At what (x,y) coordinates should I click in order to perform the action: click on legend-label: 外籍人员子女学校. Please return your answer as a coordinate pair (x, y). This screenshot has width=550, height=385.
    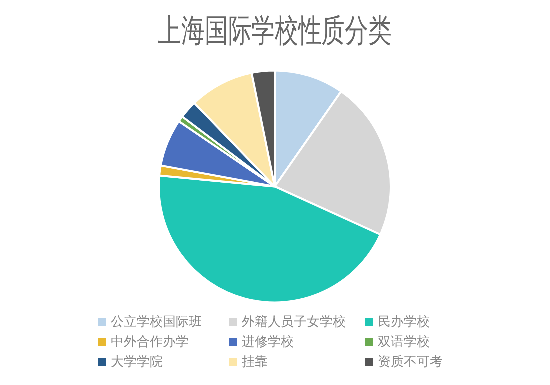
    Looking at the image, I should click on (294, 322).